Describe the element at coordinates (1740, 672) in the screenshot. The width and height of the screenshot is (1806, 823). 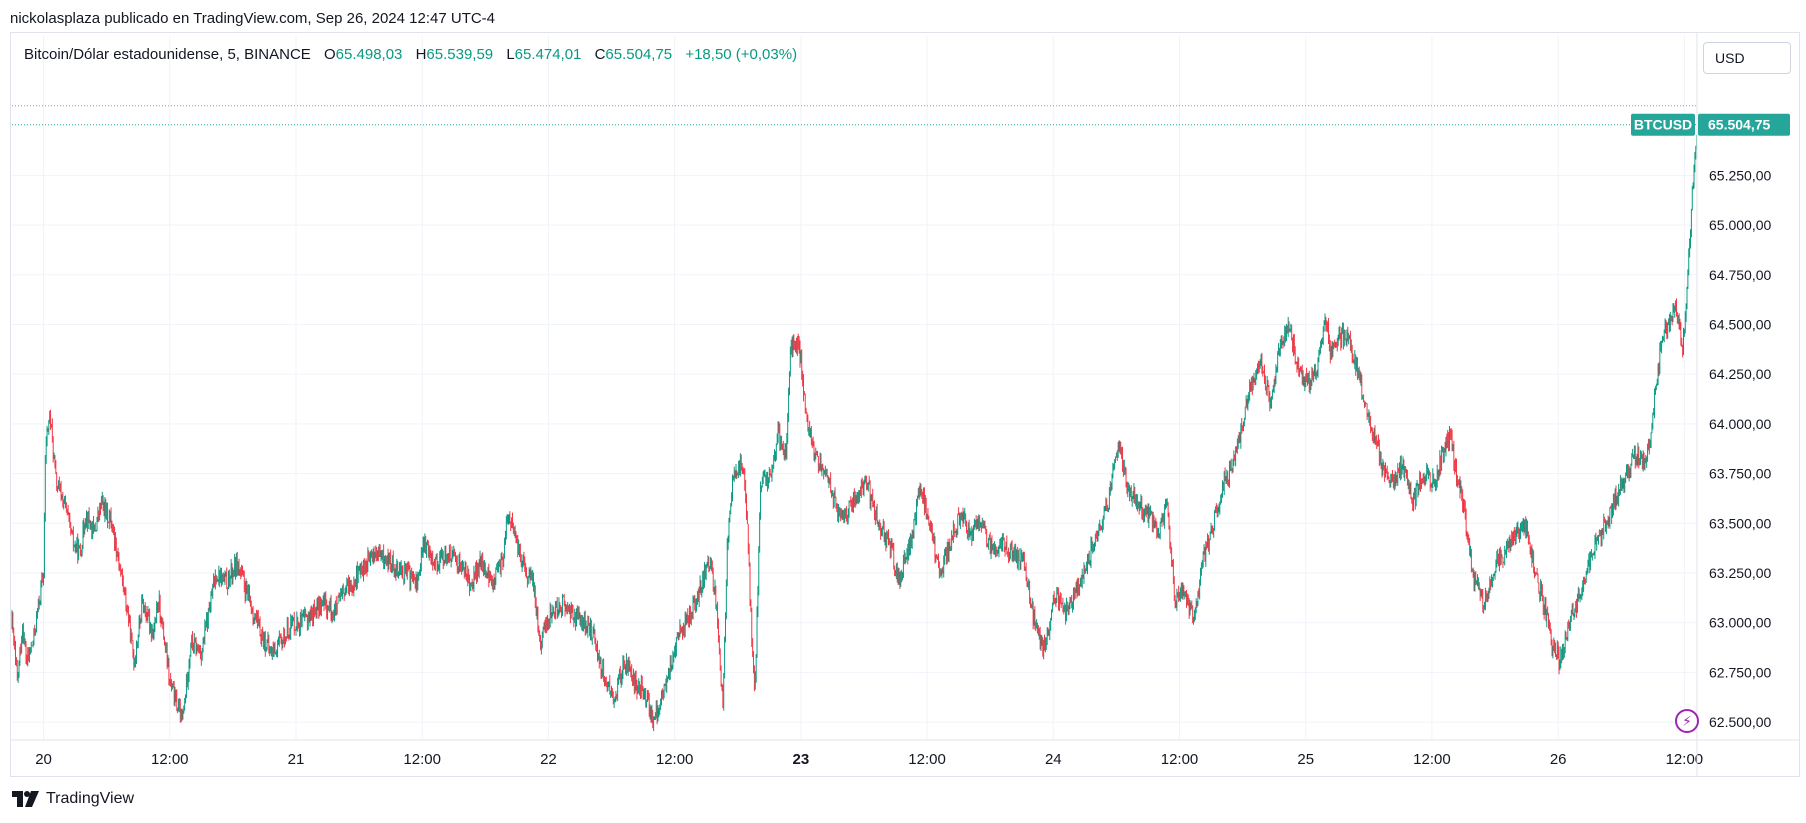
I see `y-tick-label: 62.750,00` at that location.